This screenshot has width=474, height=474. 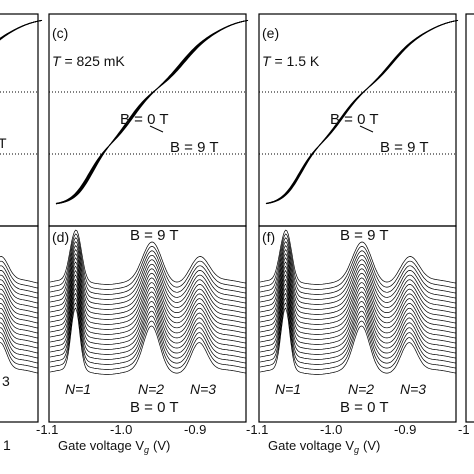 I want to click on panel-d-n1: N=1, so click(x=78, y=389).